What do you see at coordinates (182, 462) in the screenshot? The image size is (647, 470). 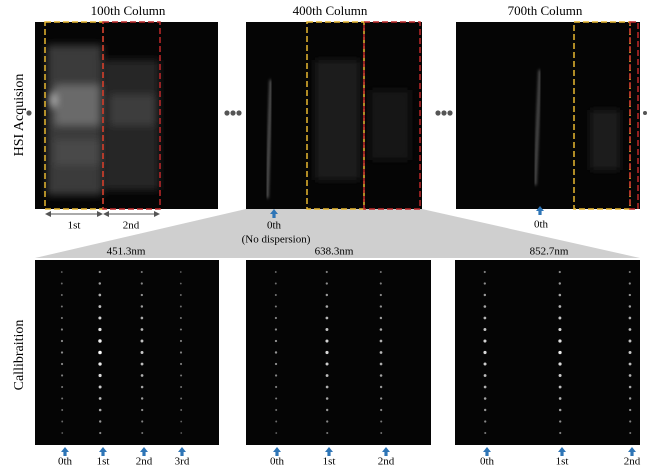 I see `order-label: 3rd` at bounding box center [182, 462].